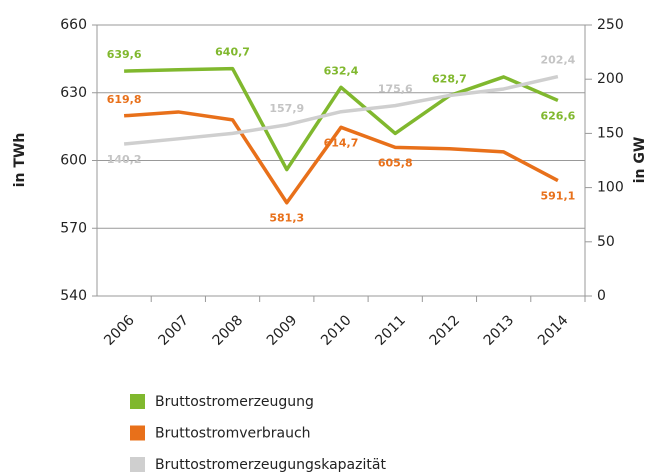 The width and height of the screenshot is (655, 473). Describe the element at coordinates (233, 434) in the screenshot. I see `legend-label: Bruttostromverbrauch` at that location.